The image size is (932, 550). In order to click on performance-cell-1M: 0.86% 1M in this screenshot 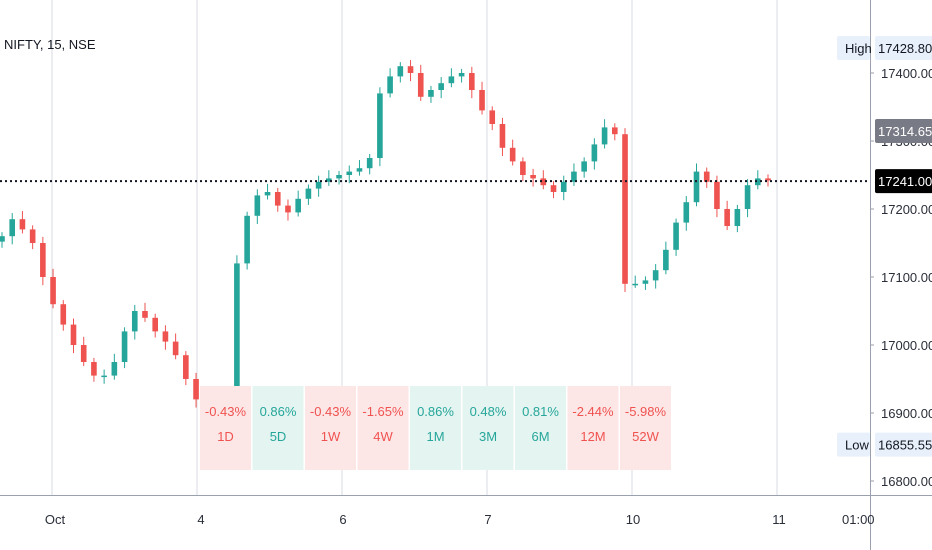, I will do `click(435, 428)`.